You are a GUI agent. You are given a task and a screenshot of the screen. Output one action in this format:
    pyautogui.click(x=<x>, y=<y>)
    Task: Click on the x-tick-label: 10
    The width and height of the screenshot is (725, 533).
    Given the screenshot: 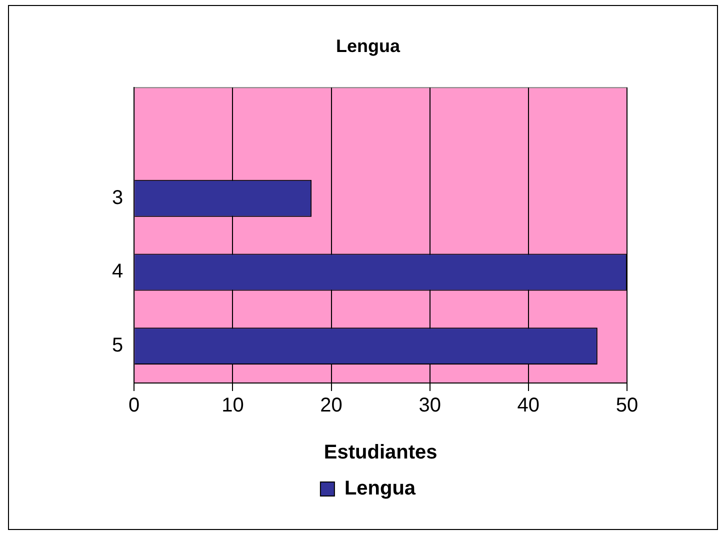 What is the action you would take?
    pyautogui.click(x=233, y=405)
    